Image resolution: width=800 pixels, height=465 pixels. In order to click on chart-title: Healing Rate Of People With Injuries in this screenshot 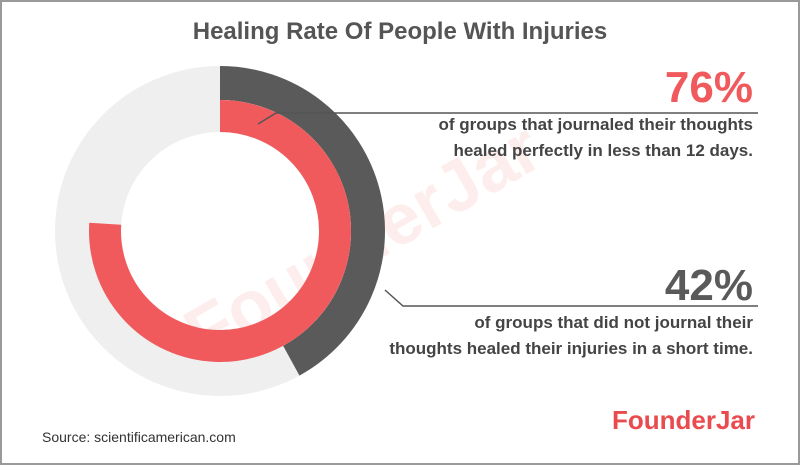, I will do `click(400, 31)`.